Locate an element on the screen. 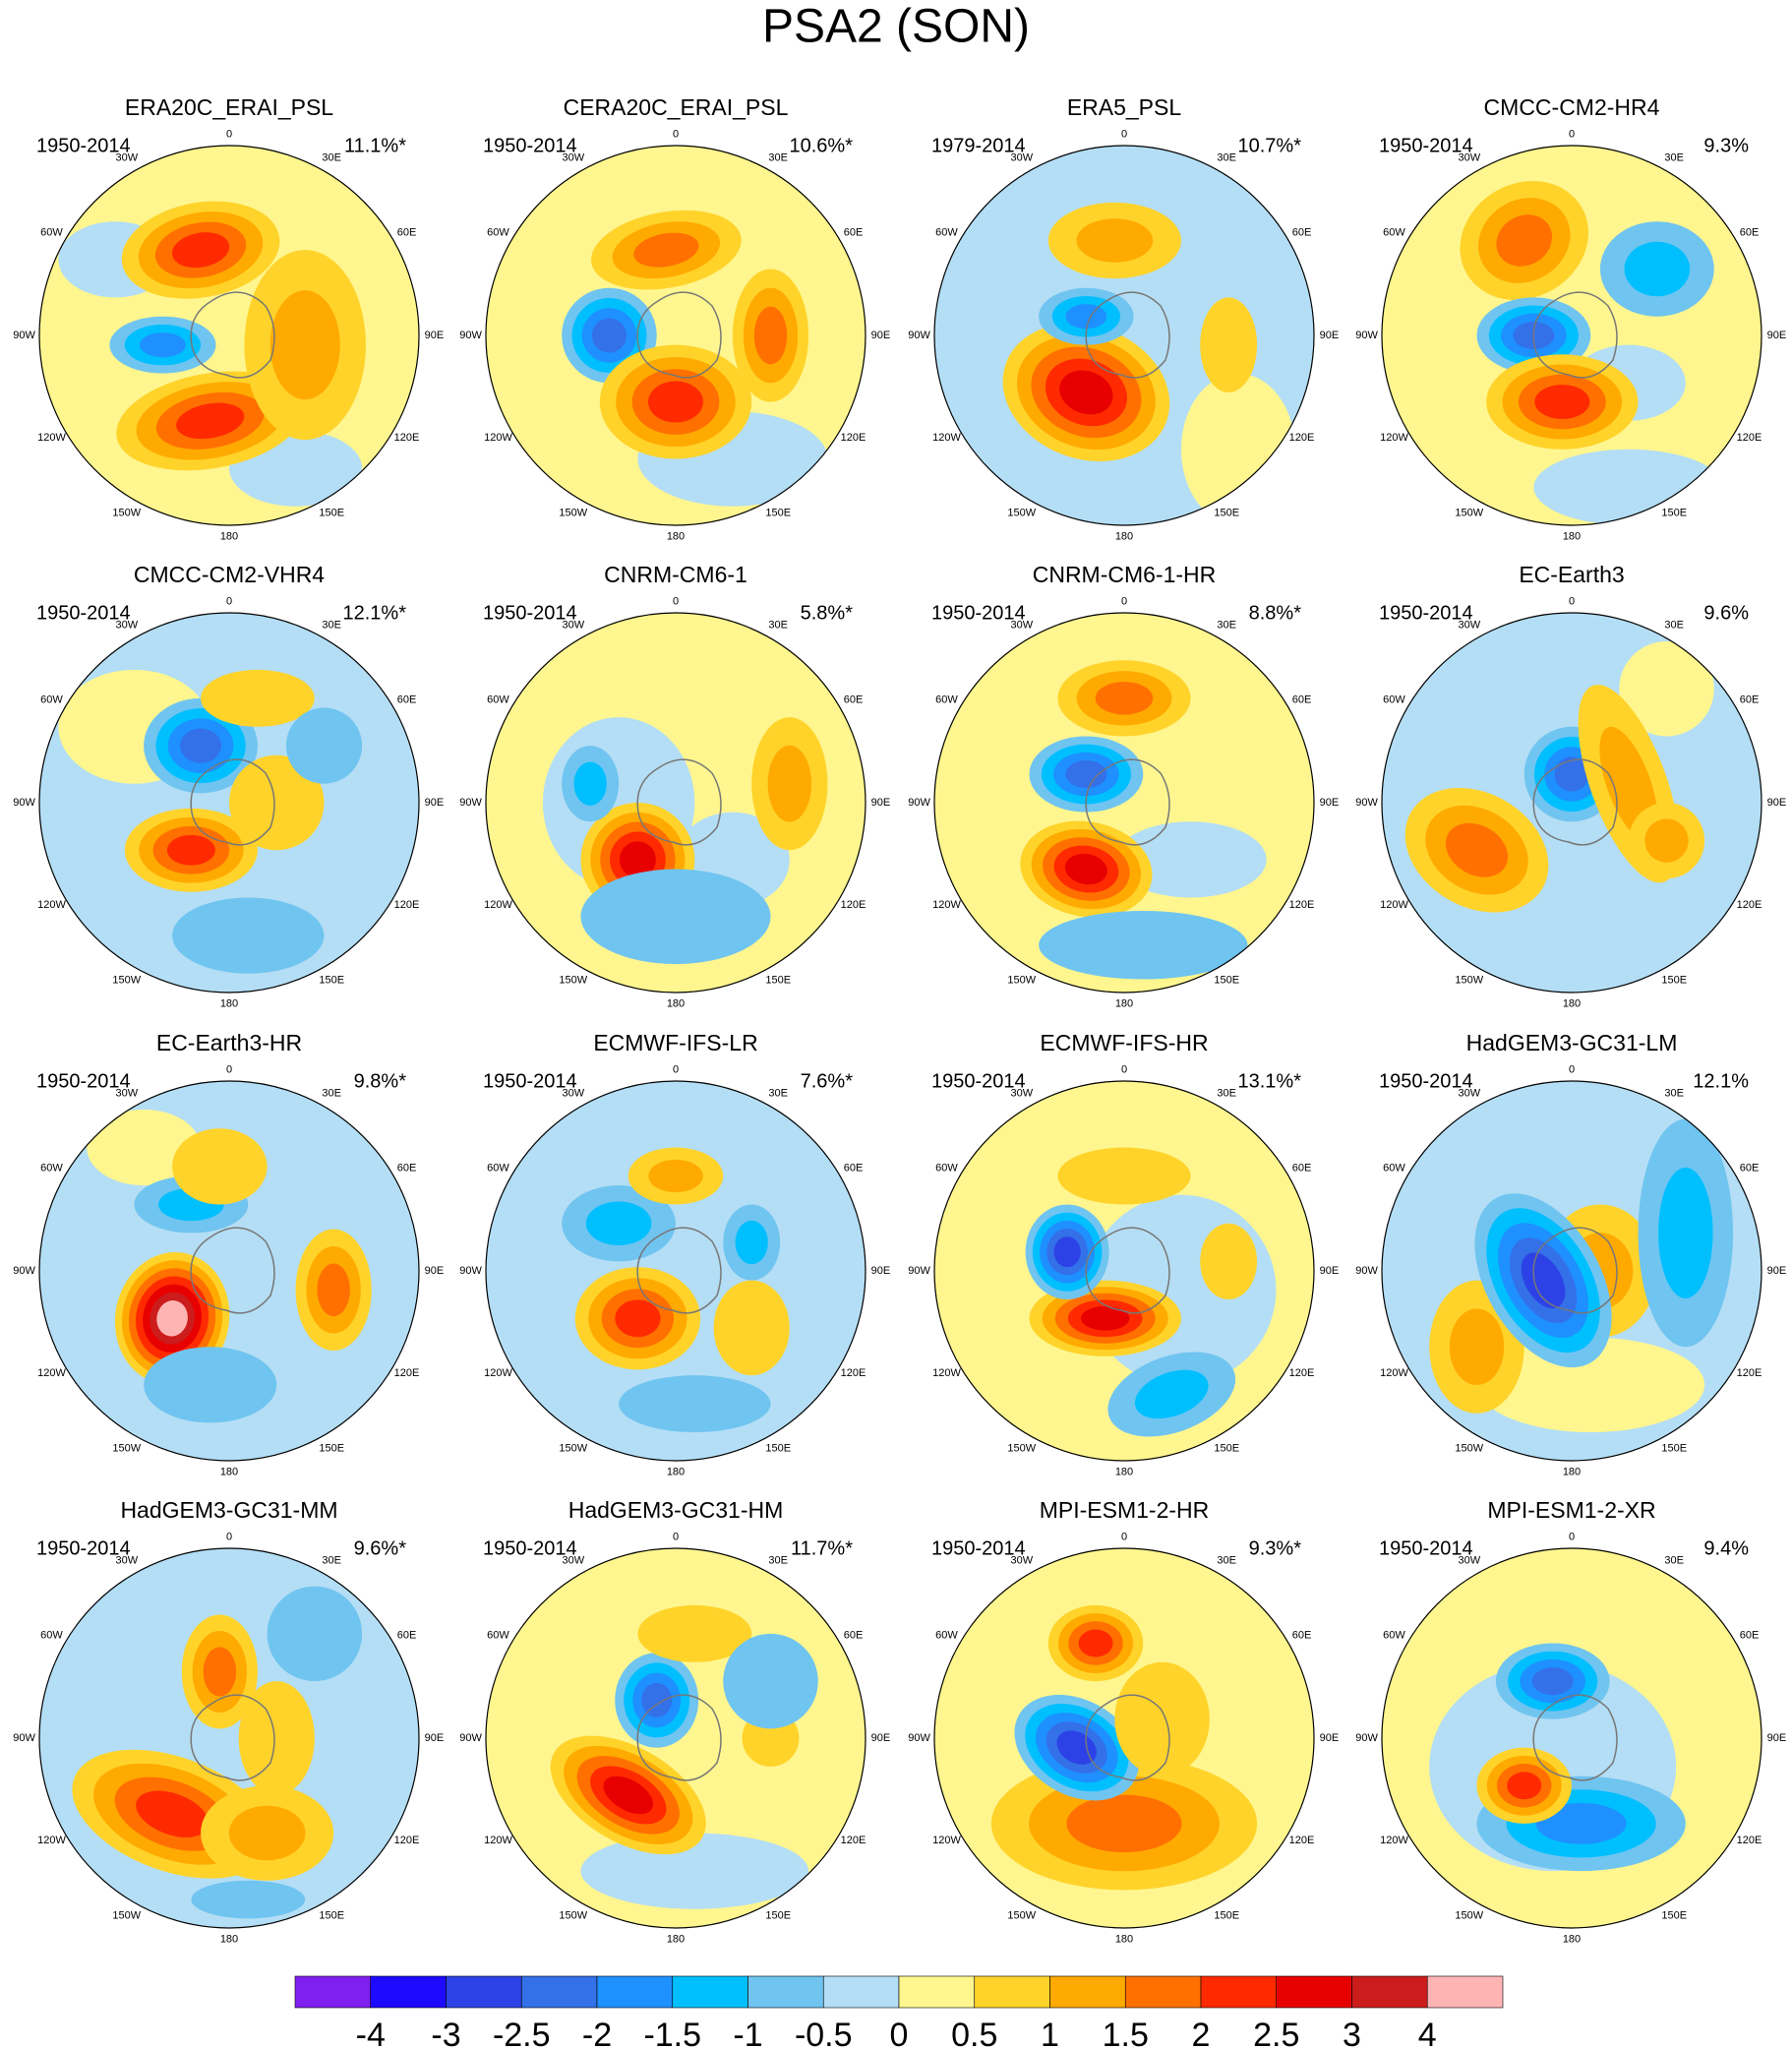  panel-variance: 10.7%* is located at coordinates (1270, 145).